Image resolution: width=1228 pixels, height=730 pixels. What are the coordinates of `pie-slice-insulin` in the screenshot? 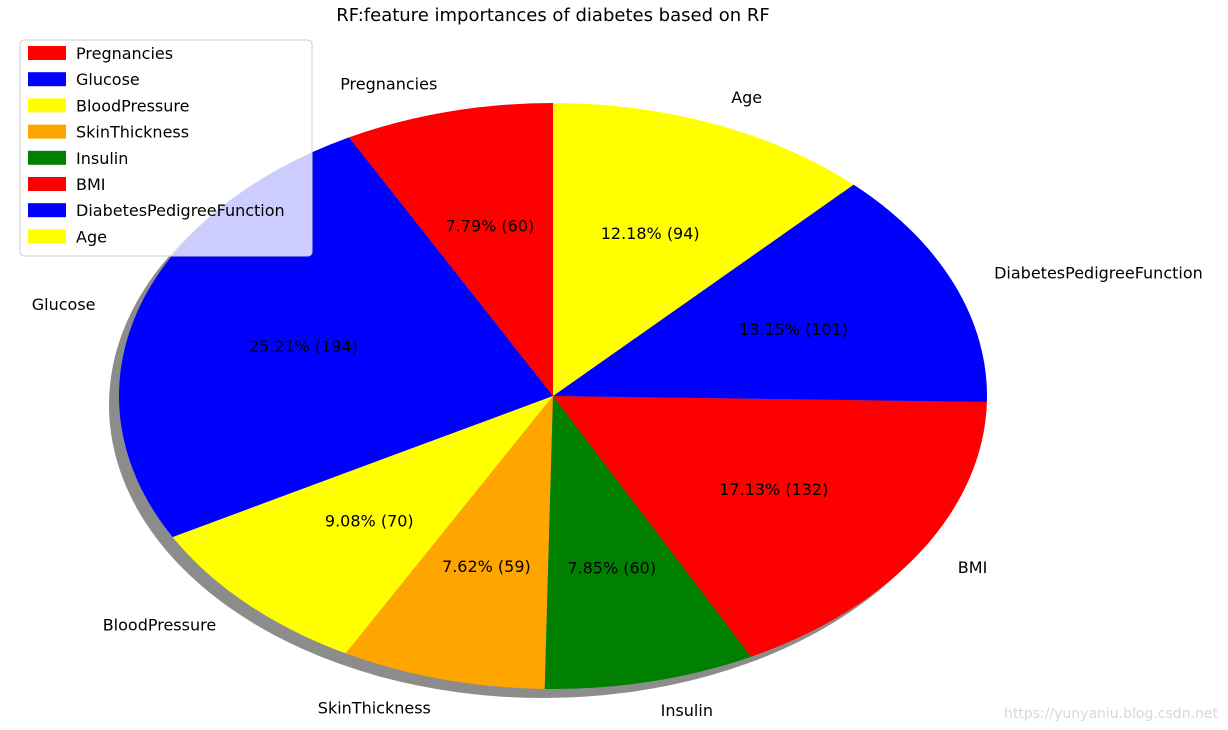 It's located at (648, 543).